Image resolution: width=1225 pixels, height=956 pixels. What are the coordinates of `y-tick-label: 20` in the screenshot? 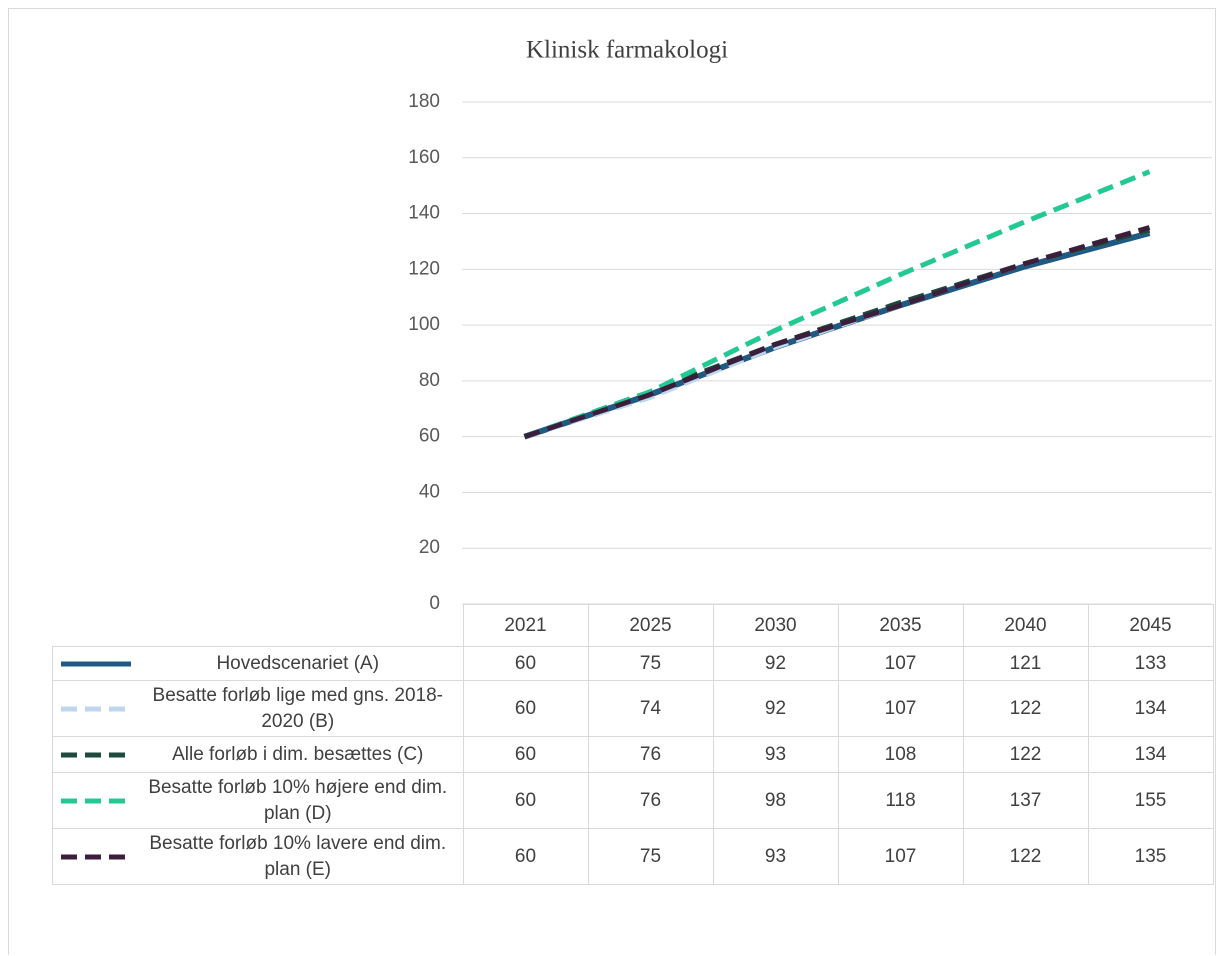 It's located at (429, 547).